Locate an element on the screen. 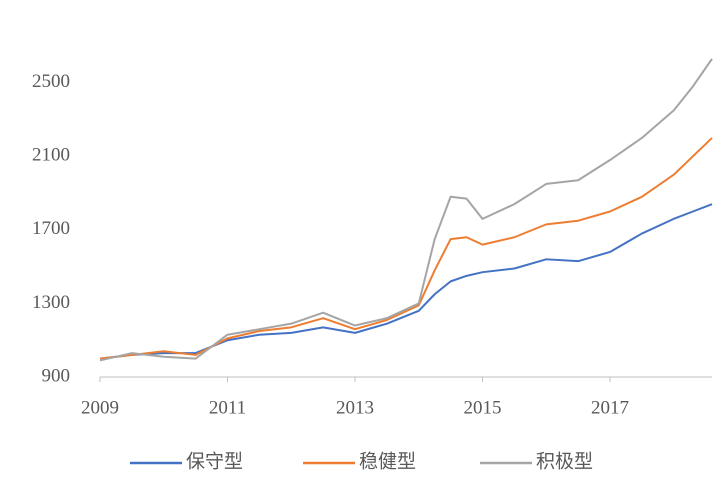  x-tick-label: 2013 is located at coordinates (355, 407).